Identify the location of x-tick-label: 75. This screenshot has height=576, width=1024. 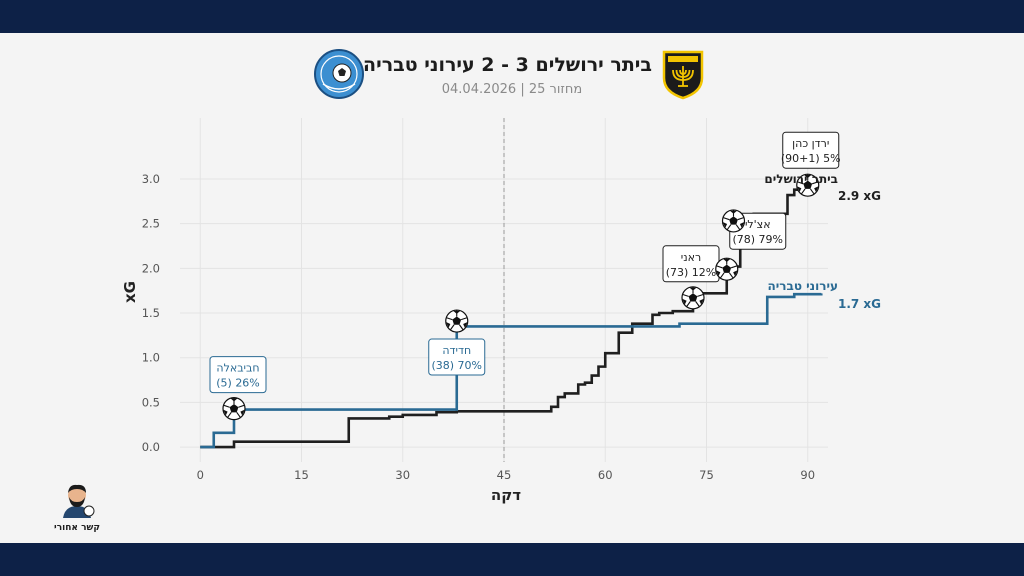
(706, 475).